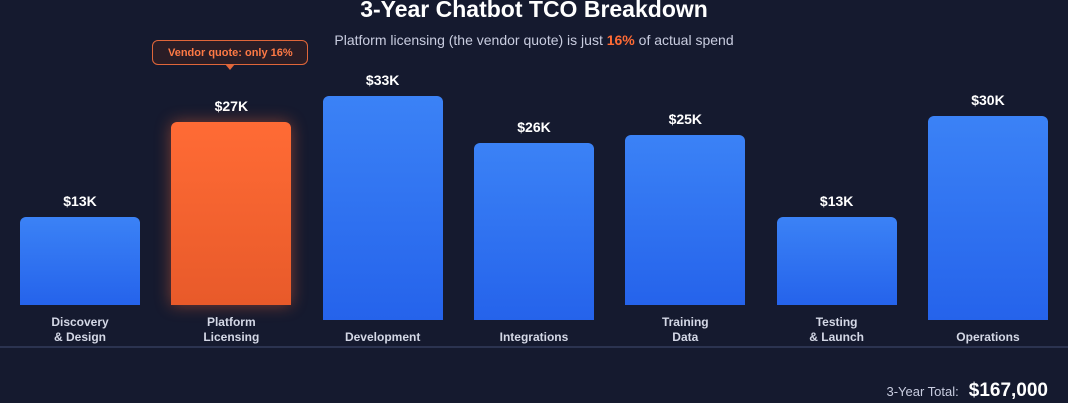 The height and width of the screenshot is (403, 1068). What do you see at coordinates (230, 55) in the screenshot?
I see `vendor-quote-callout: Vendor quote: only 16%` at bounding box center [230, 55].